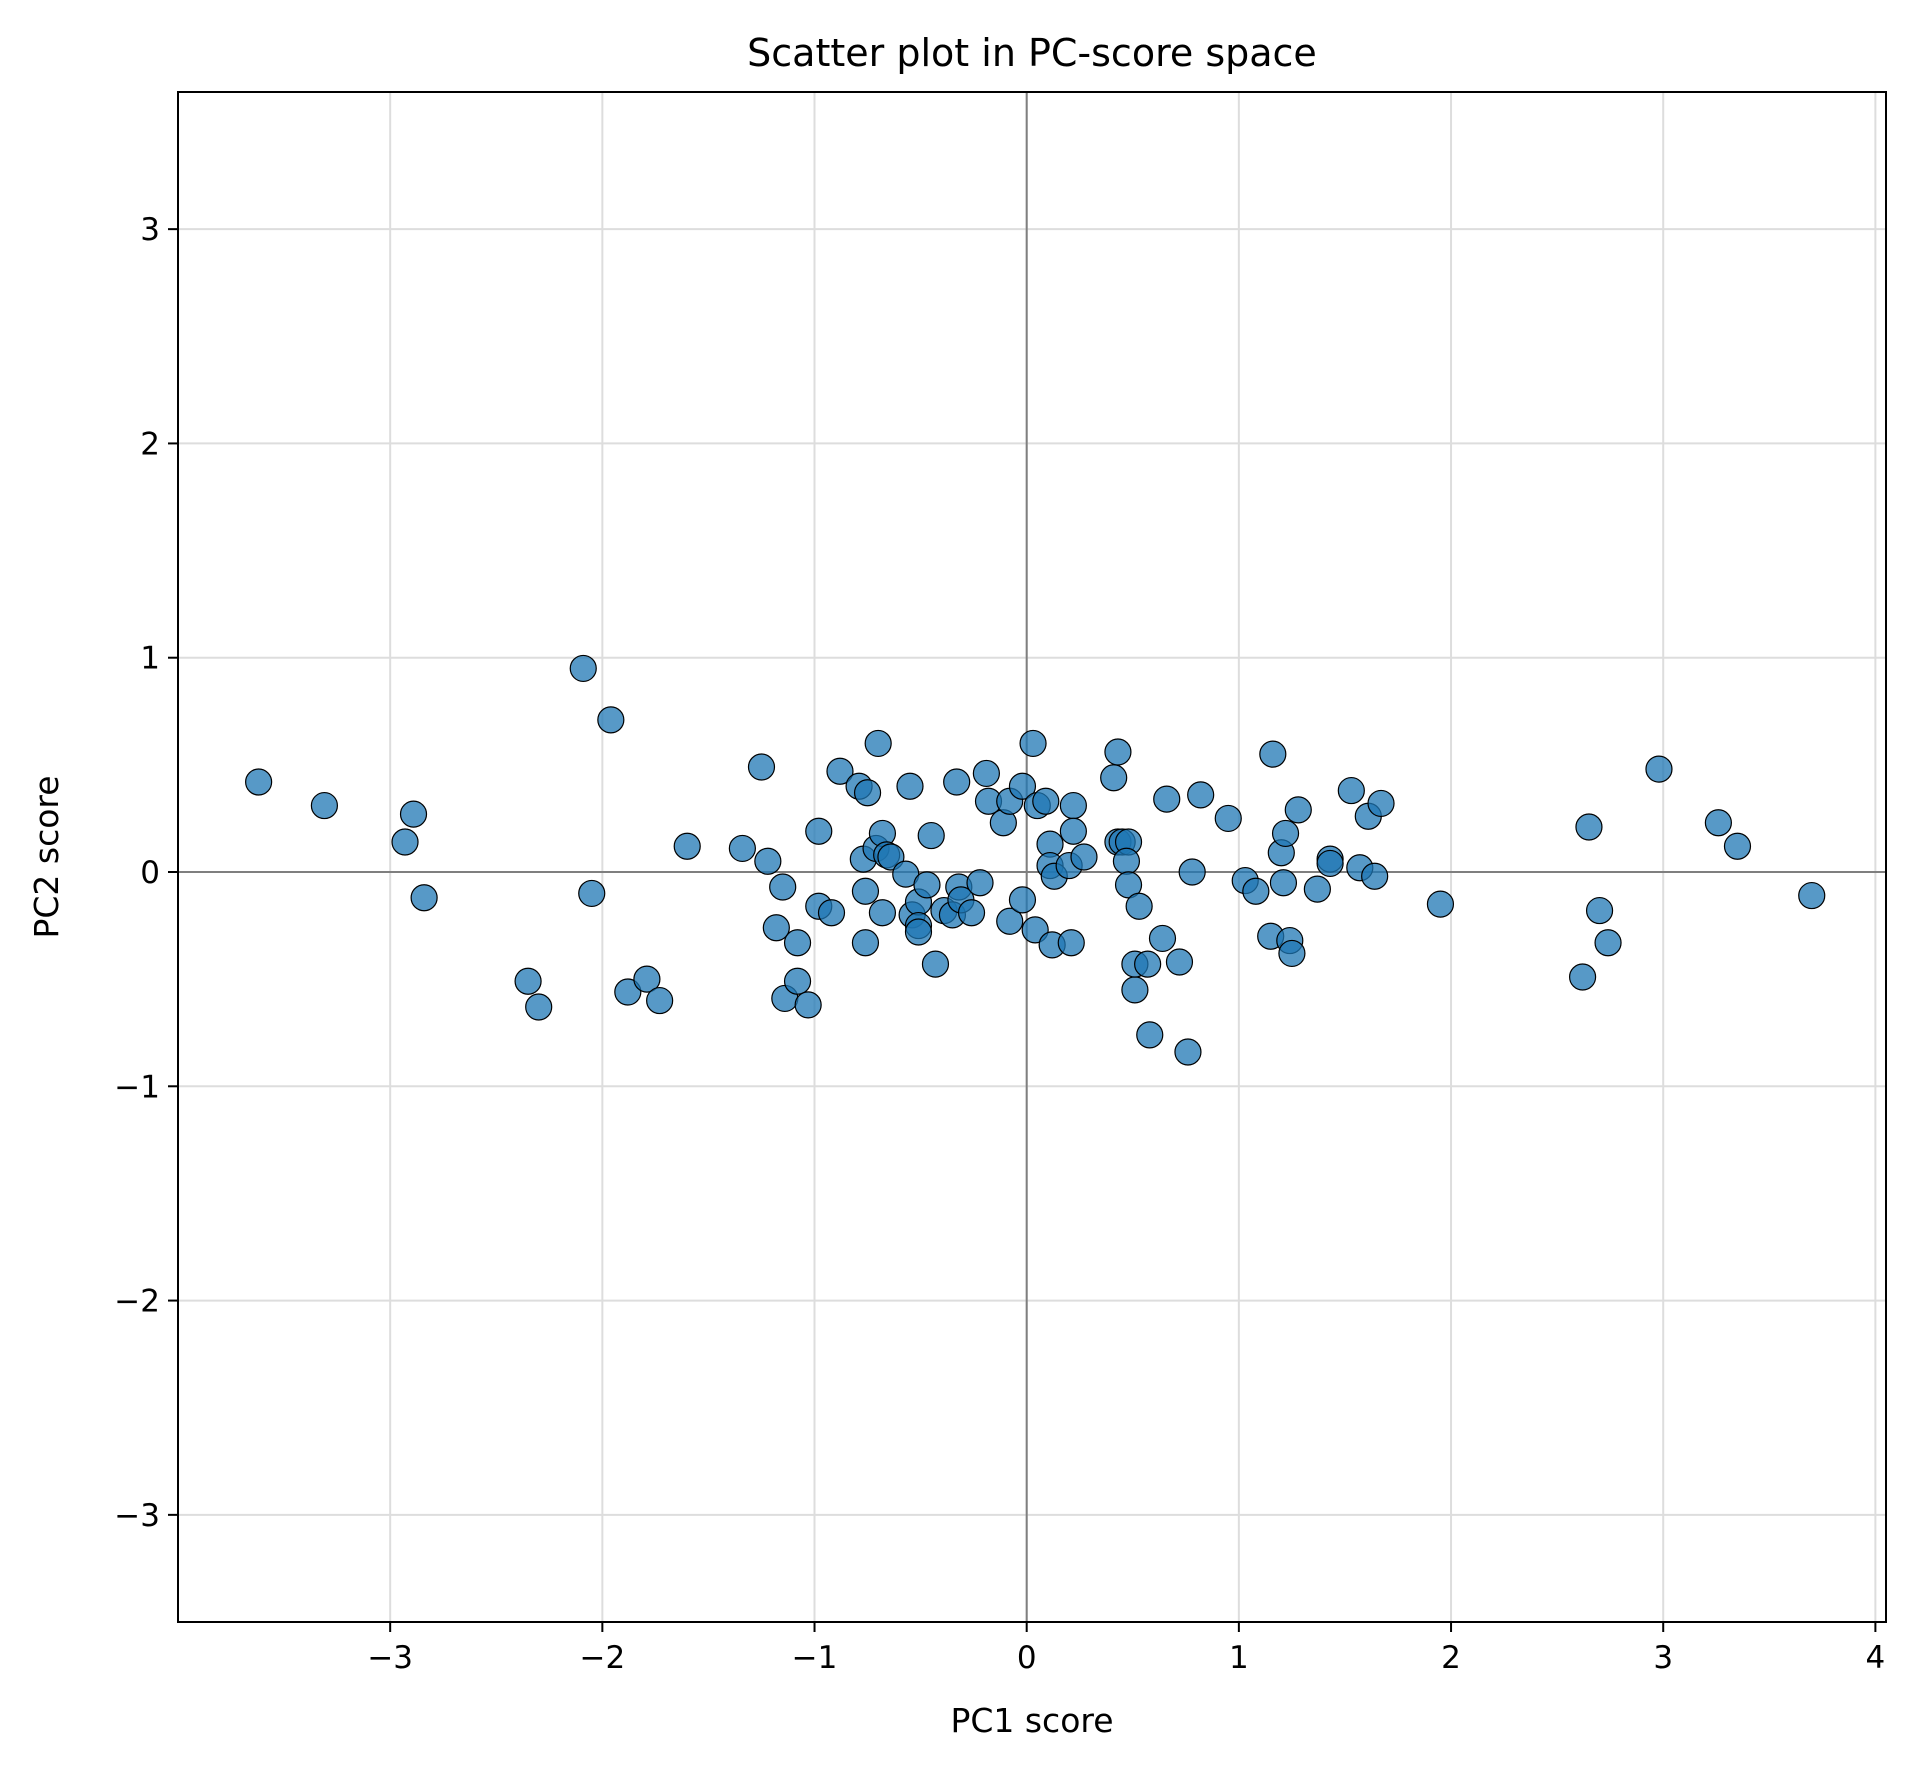 This screenshot has height=1768, width=1916. What do you see at coordinates (150, 873) in the screenshot?
I see `y-tick-label: 0` at bounding box center [150, 873].